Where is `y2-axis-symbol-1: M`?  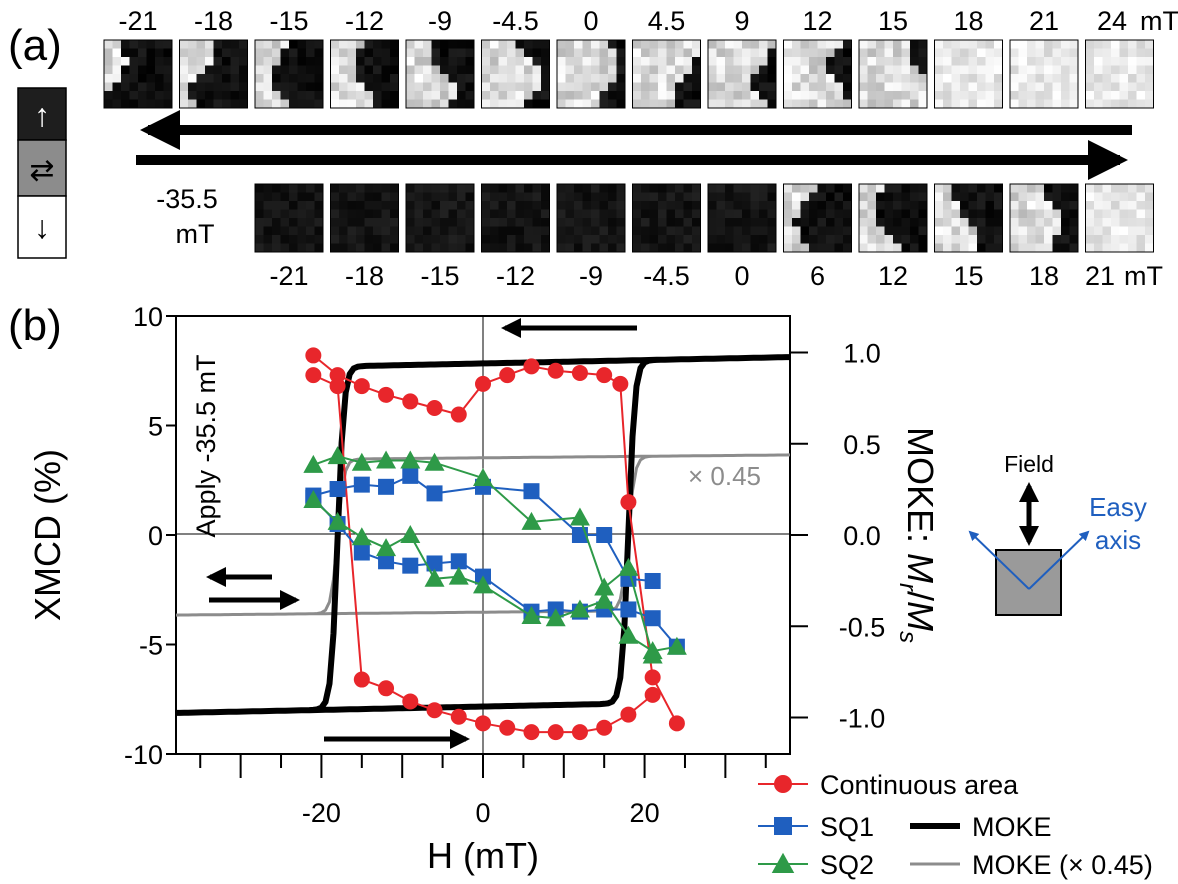
y2-axis-symbol-1: M is located at coordinates (920, 568).